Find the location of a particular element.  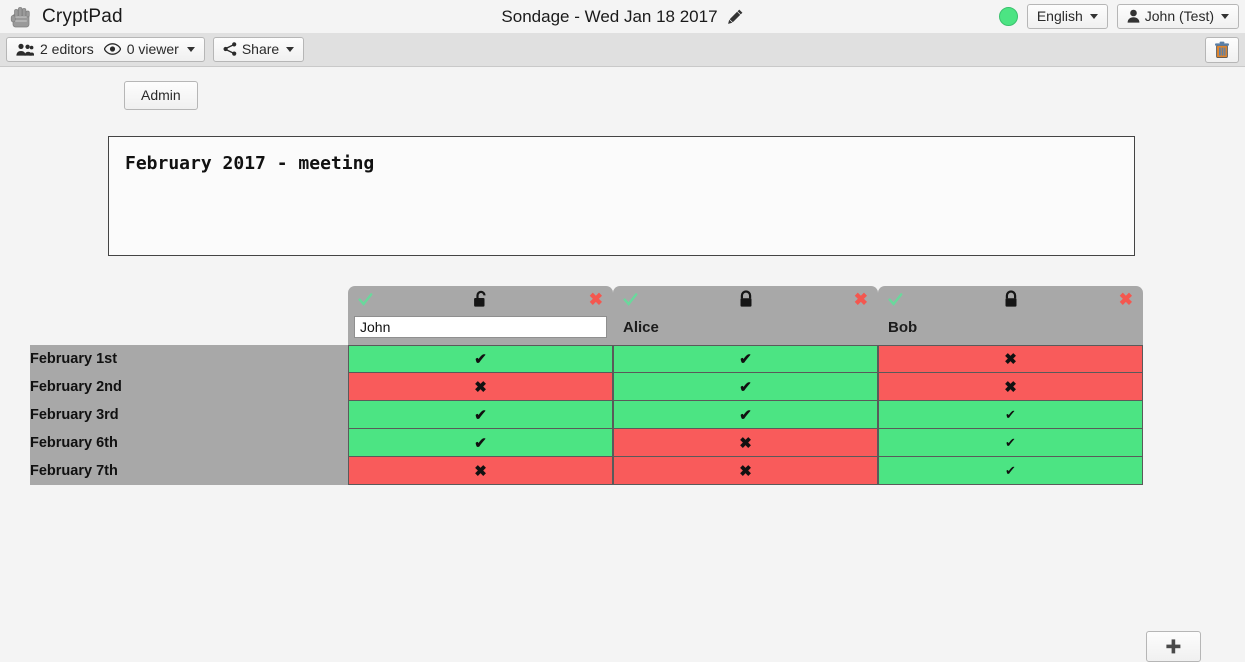

plus-icon is located at coordinates (1173, 646).